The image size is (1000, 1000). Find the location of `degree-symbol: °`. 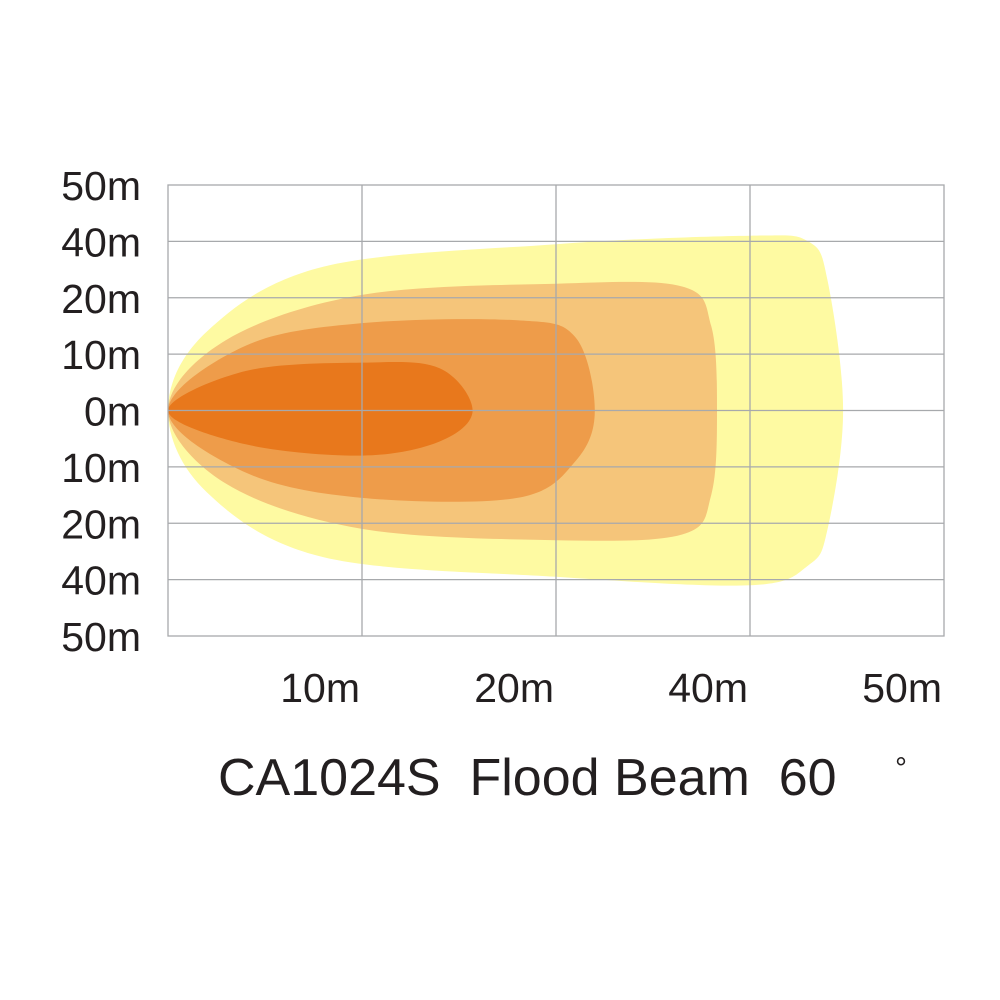

degree-symbol: ° is located at coordinates (901, 768).